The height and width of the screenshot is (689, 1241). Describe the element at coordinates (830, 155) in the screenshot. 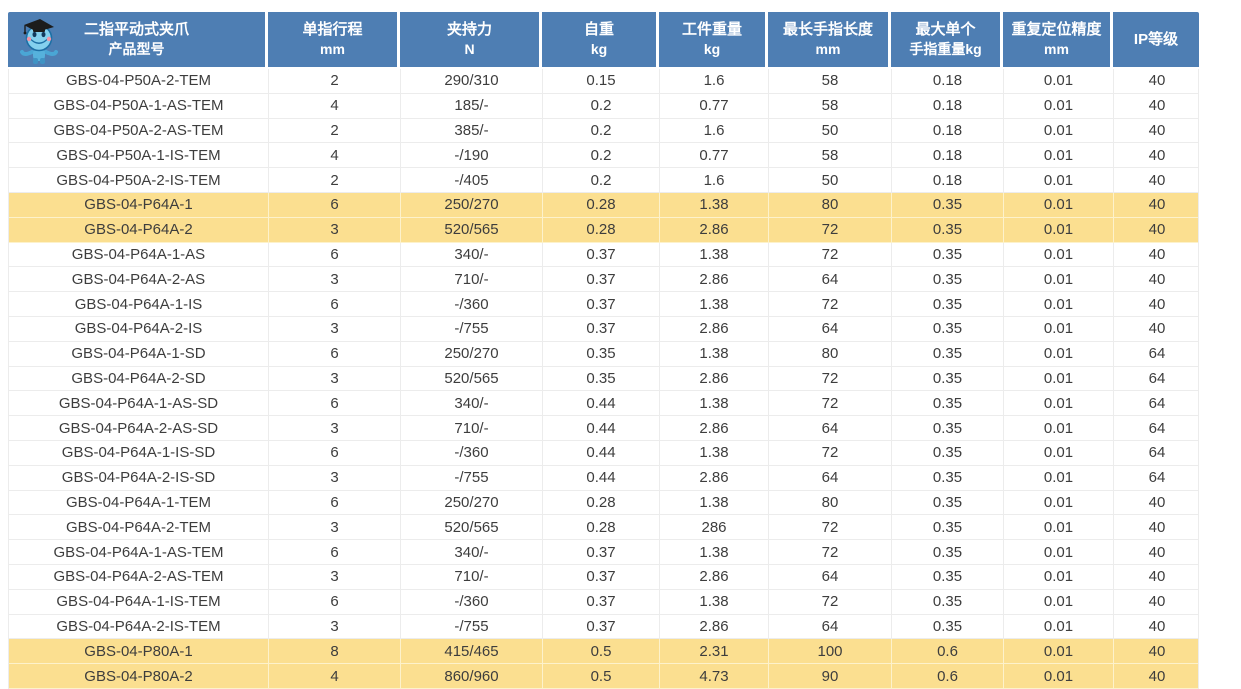

I see `cell-max_finger_len_mm: 58` at that location.